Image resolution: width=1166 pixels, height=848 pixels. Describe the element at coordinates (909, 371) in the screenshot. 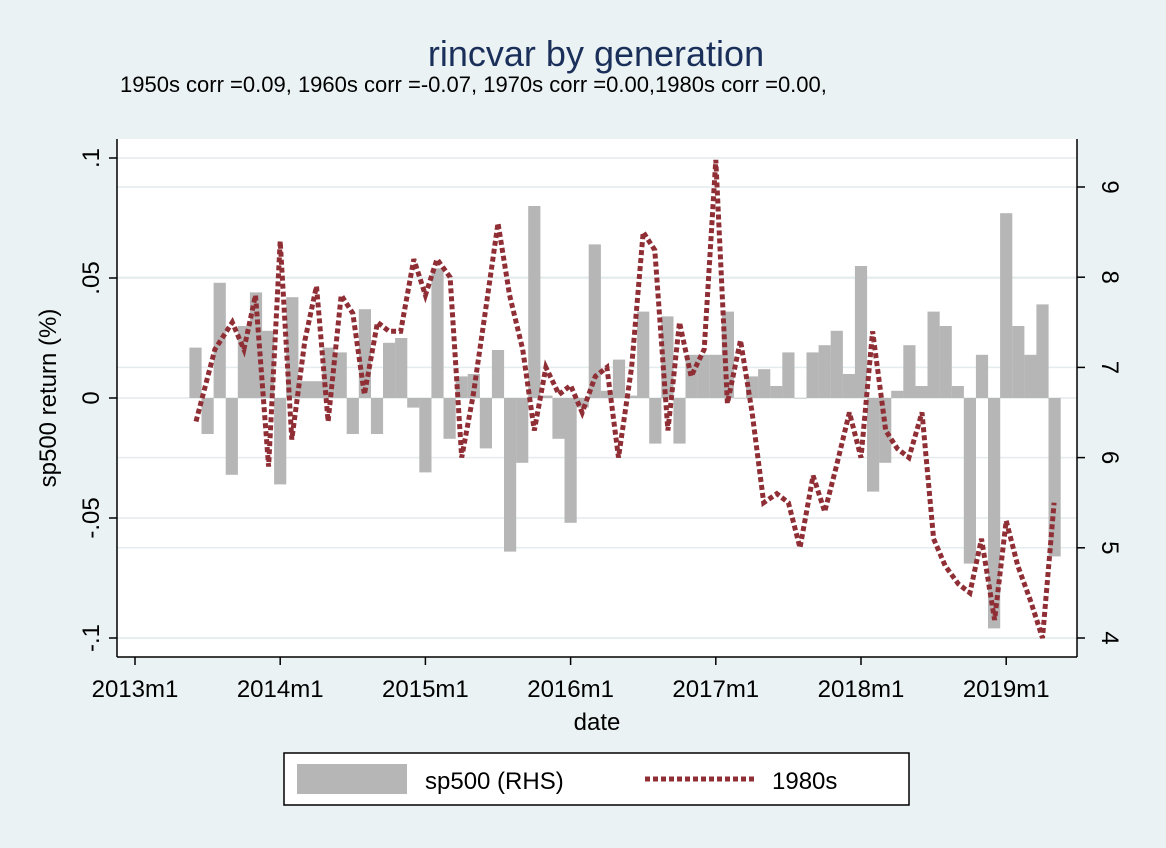

I see `bar-2018m5` at that location.